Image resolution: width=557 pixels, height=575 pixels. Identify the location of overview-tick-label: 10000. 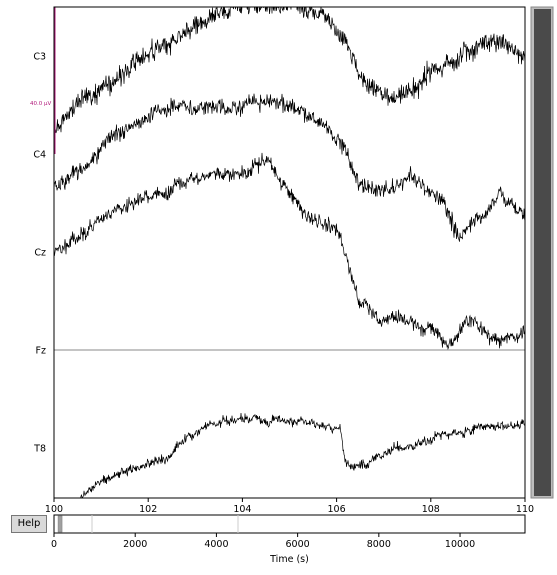
(460, 544).